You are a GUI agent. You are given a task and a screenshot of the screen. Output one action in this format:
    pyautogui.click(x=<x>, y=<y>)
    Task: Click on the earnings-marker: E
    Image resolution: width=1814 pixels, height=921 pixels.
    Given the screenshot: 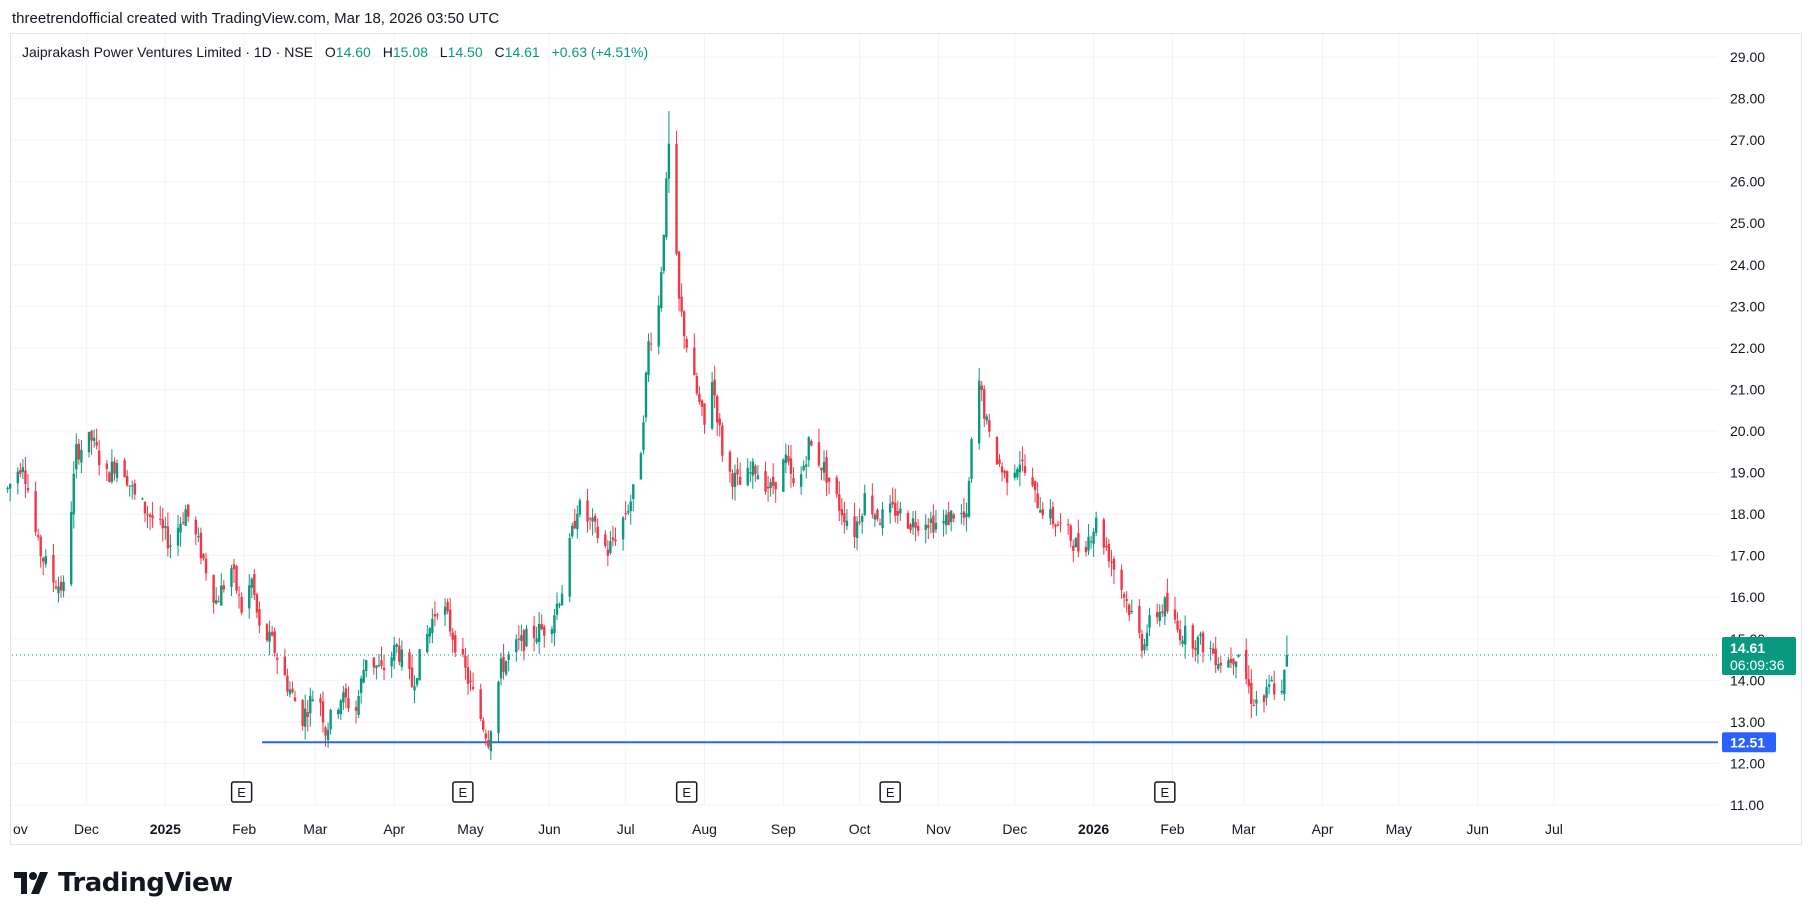 What is the action you would take?
    pyautogui.click(x=241, y=792)
    